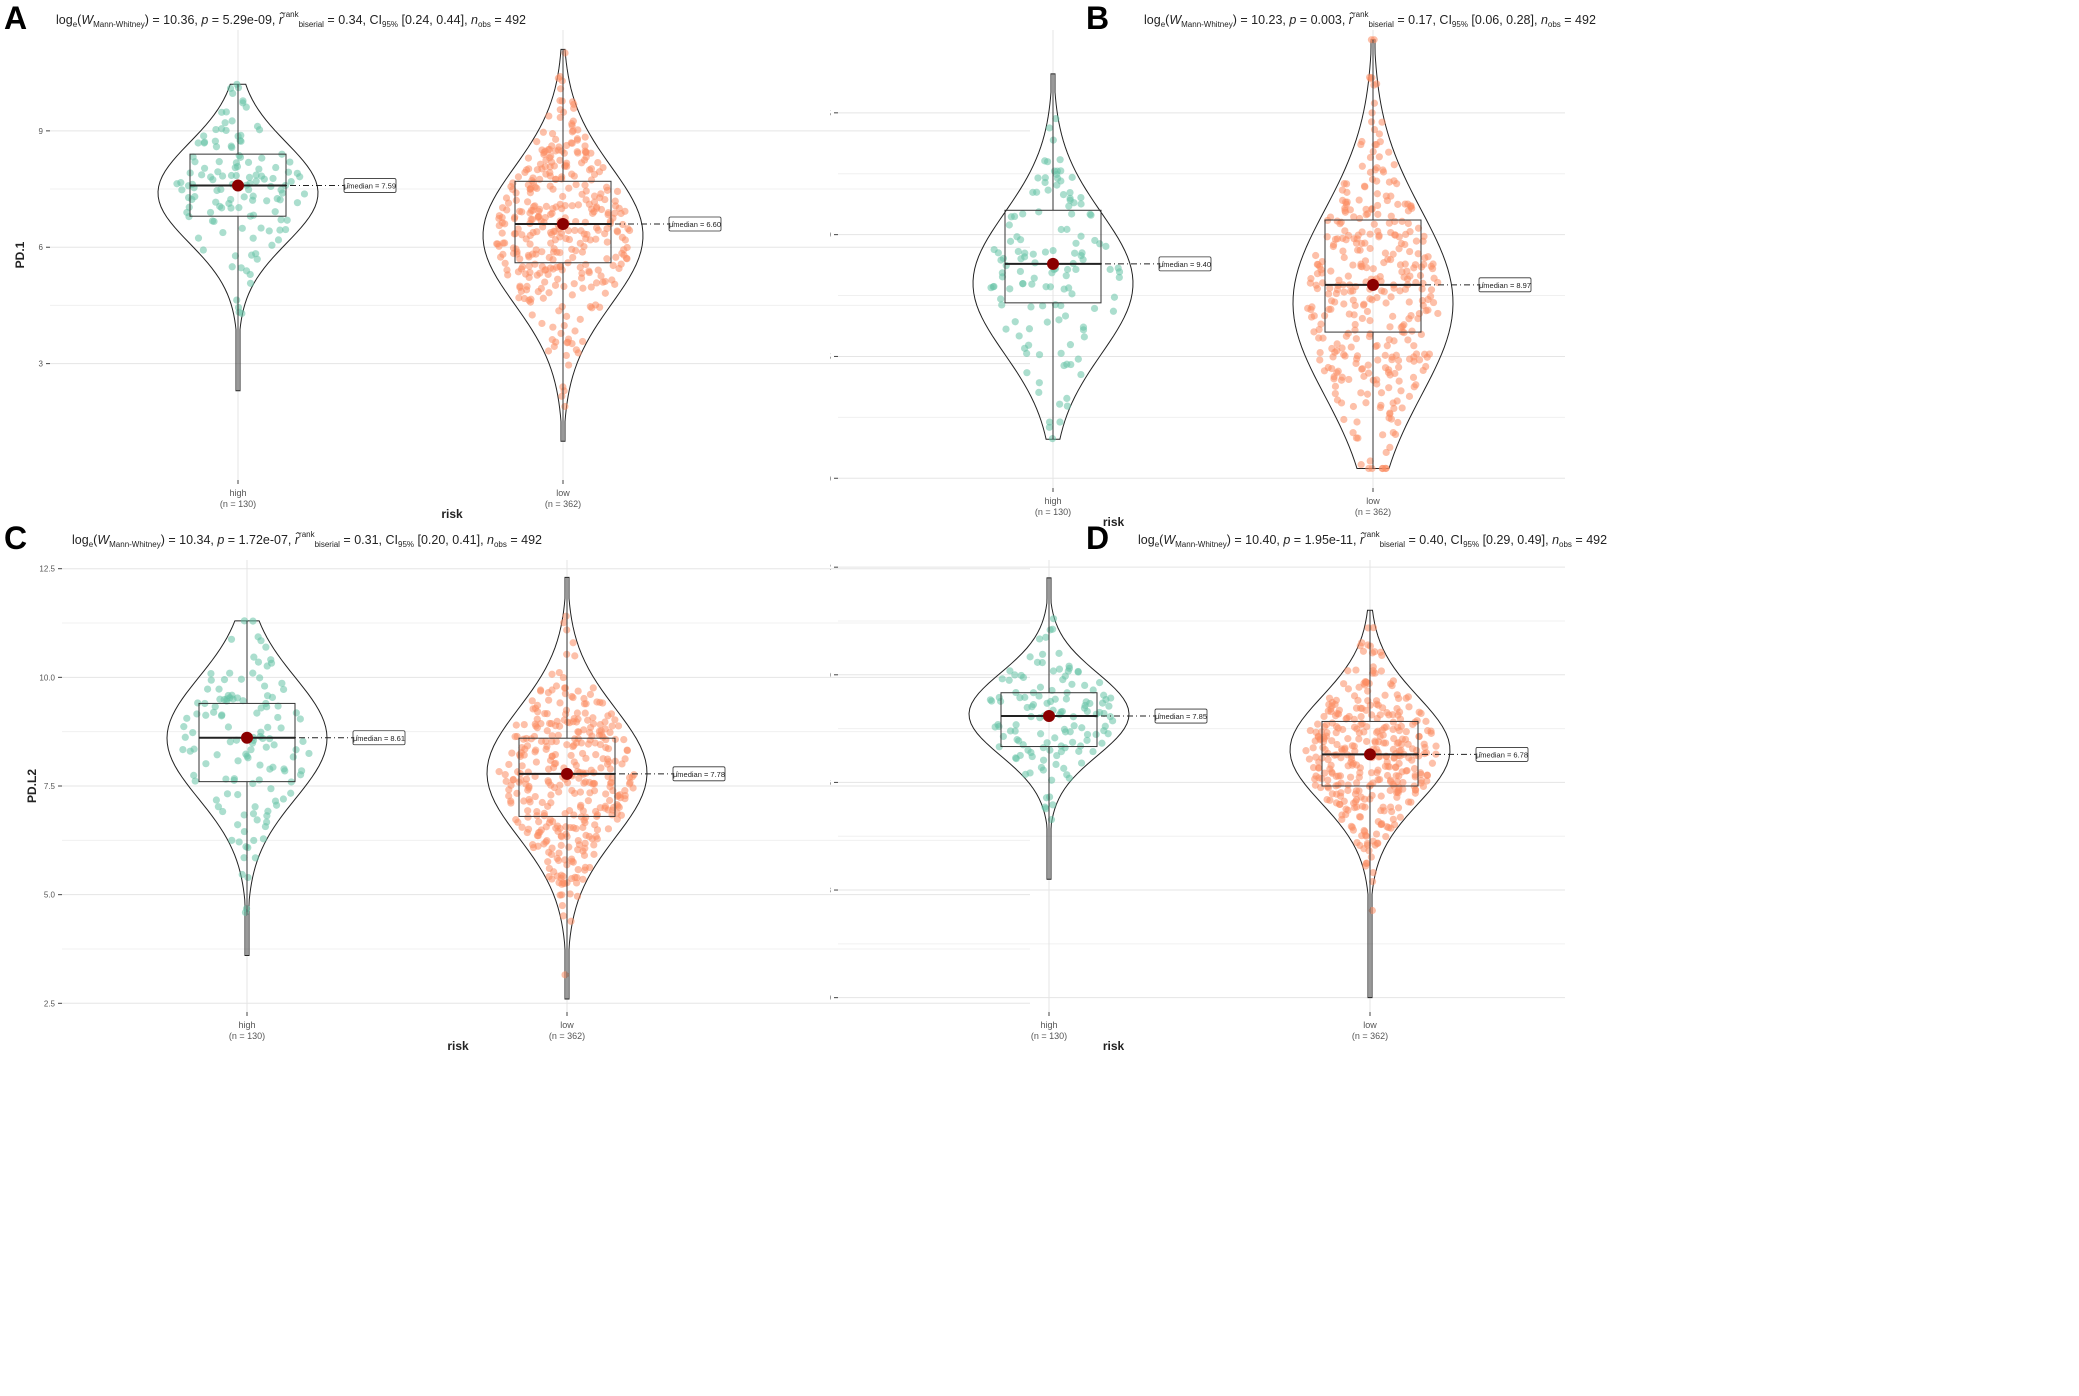 This screenshot has width=2079, height=1396. I want to click on x-tick-n-label: (n = 130), so click(238, 504).